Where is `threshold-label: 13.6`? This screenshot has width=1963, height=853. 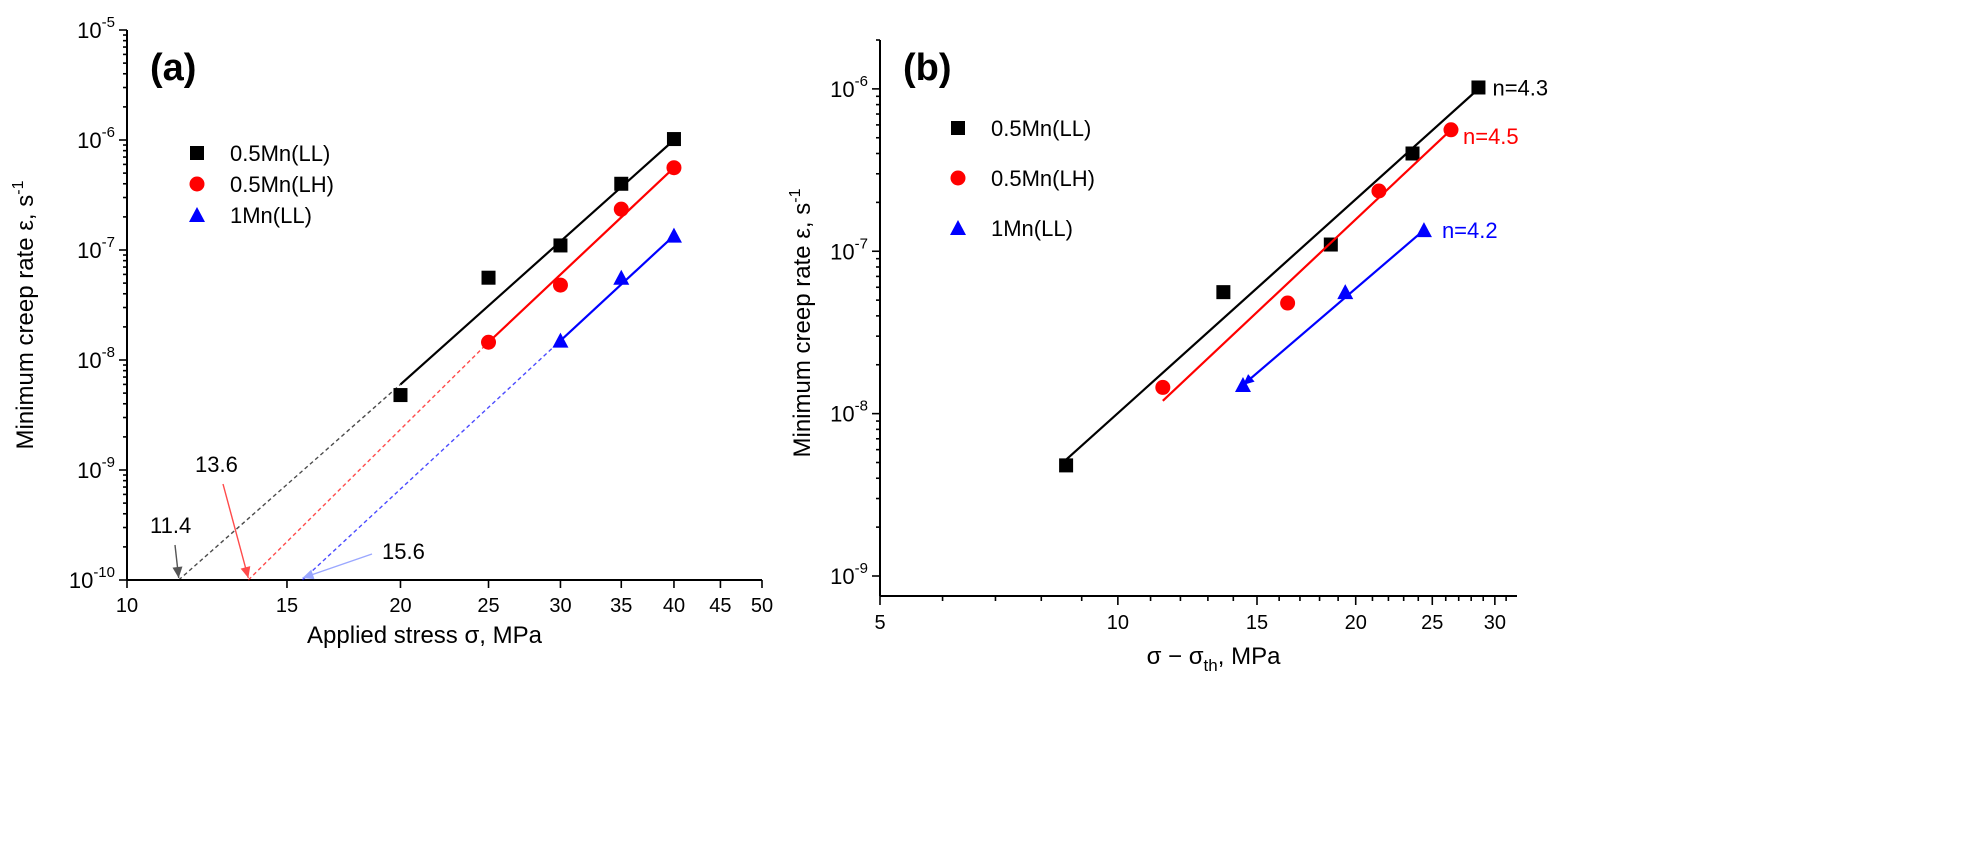
threshold-label: 13.6 is located at coordinates (216, 464).